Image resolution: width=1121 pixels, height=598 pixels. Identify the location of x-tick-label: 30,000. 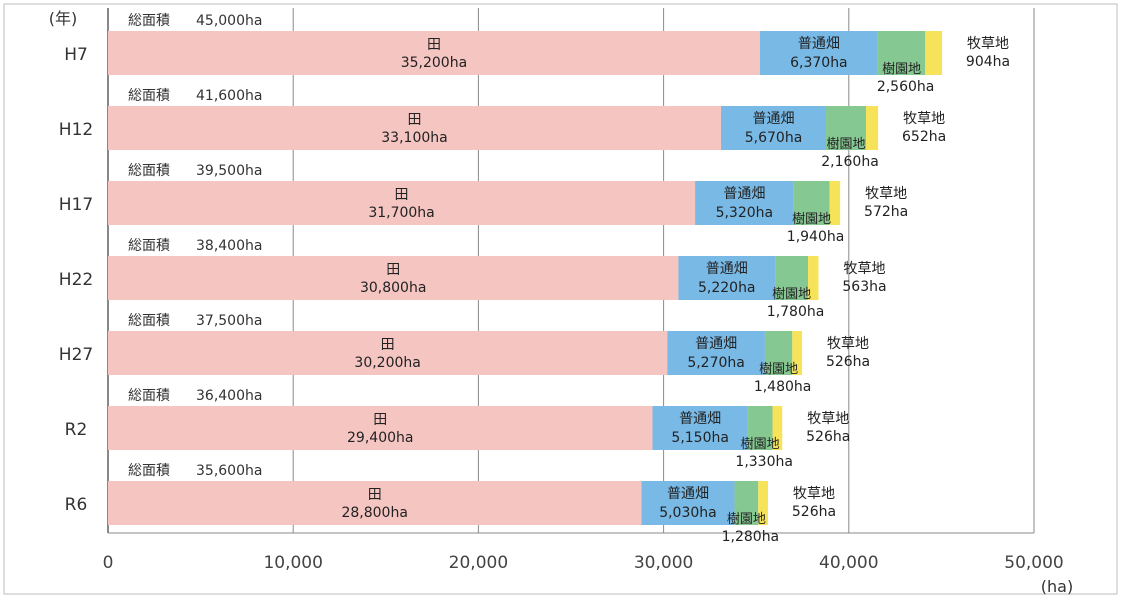
(663, 563).